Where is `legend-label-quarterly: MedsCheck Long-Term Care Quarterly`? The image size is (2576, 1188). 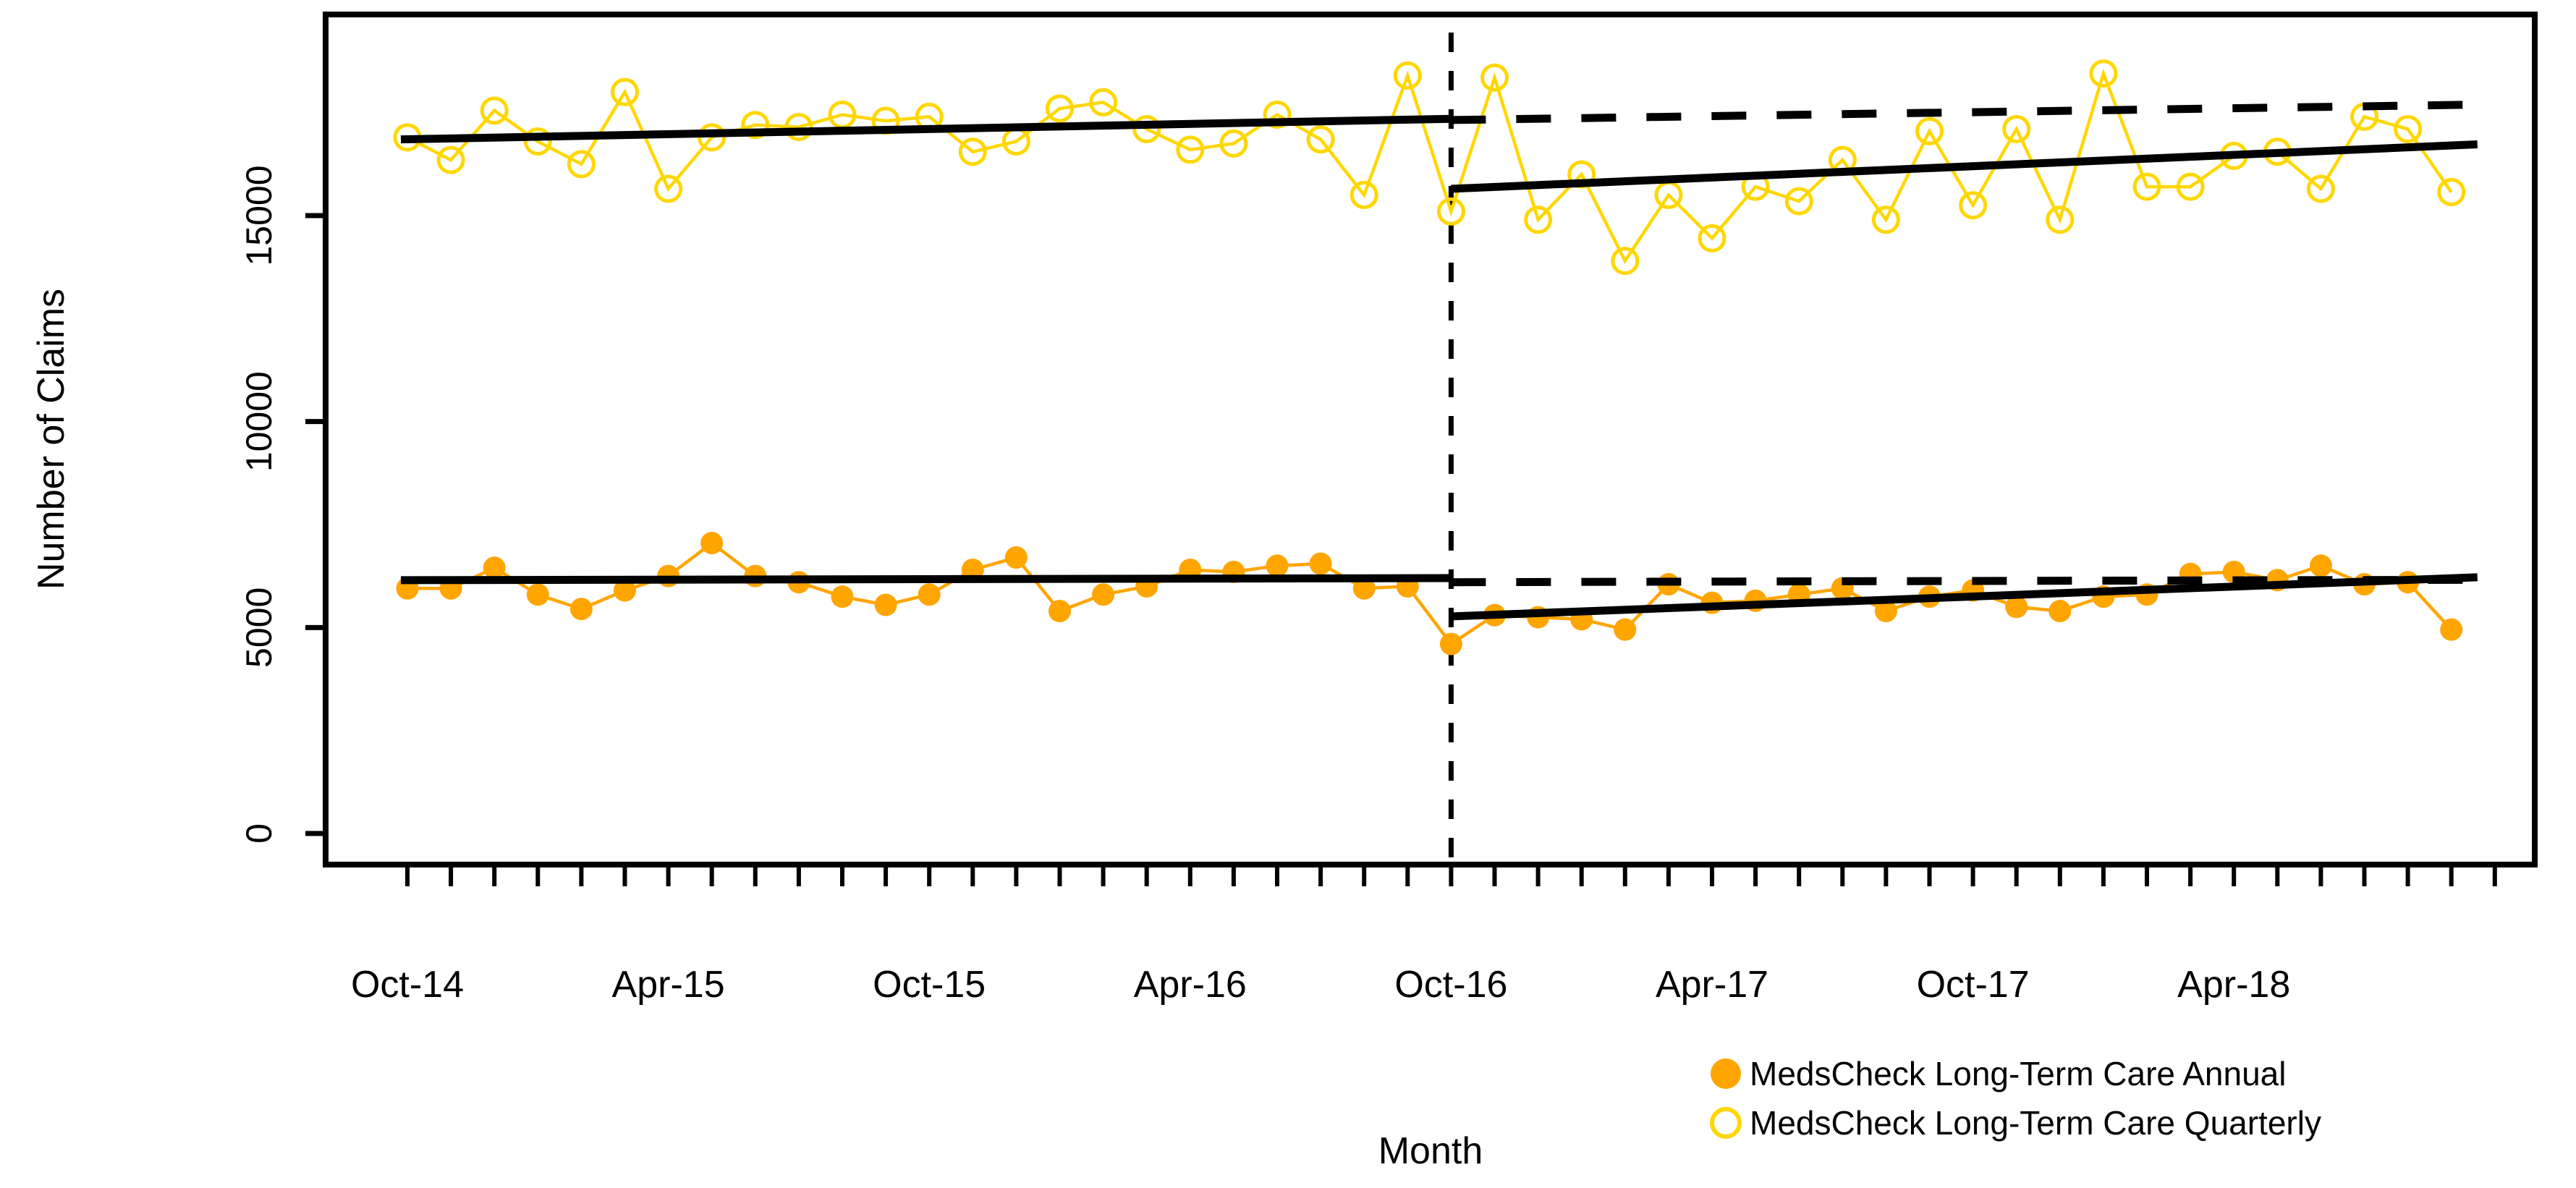
legend-label-quarterly: MedsCheck Long-Term Care Quarterly is located at coordinates (2036, 1123).